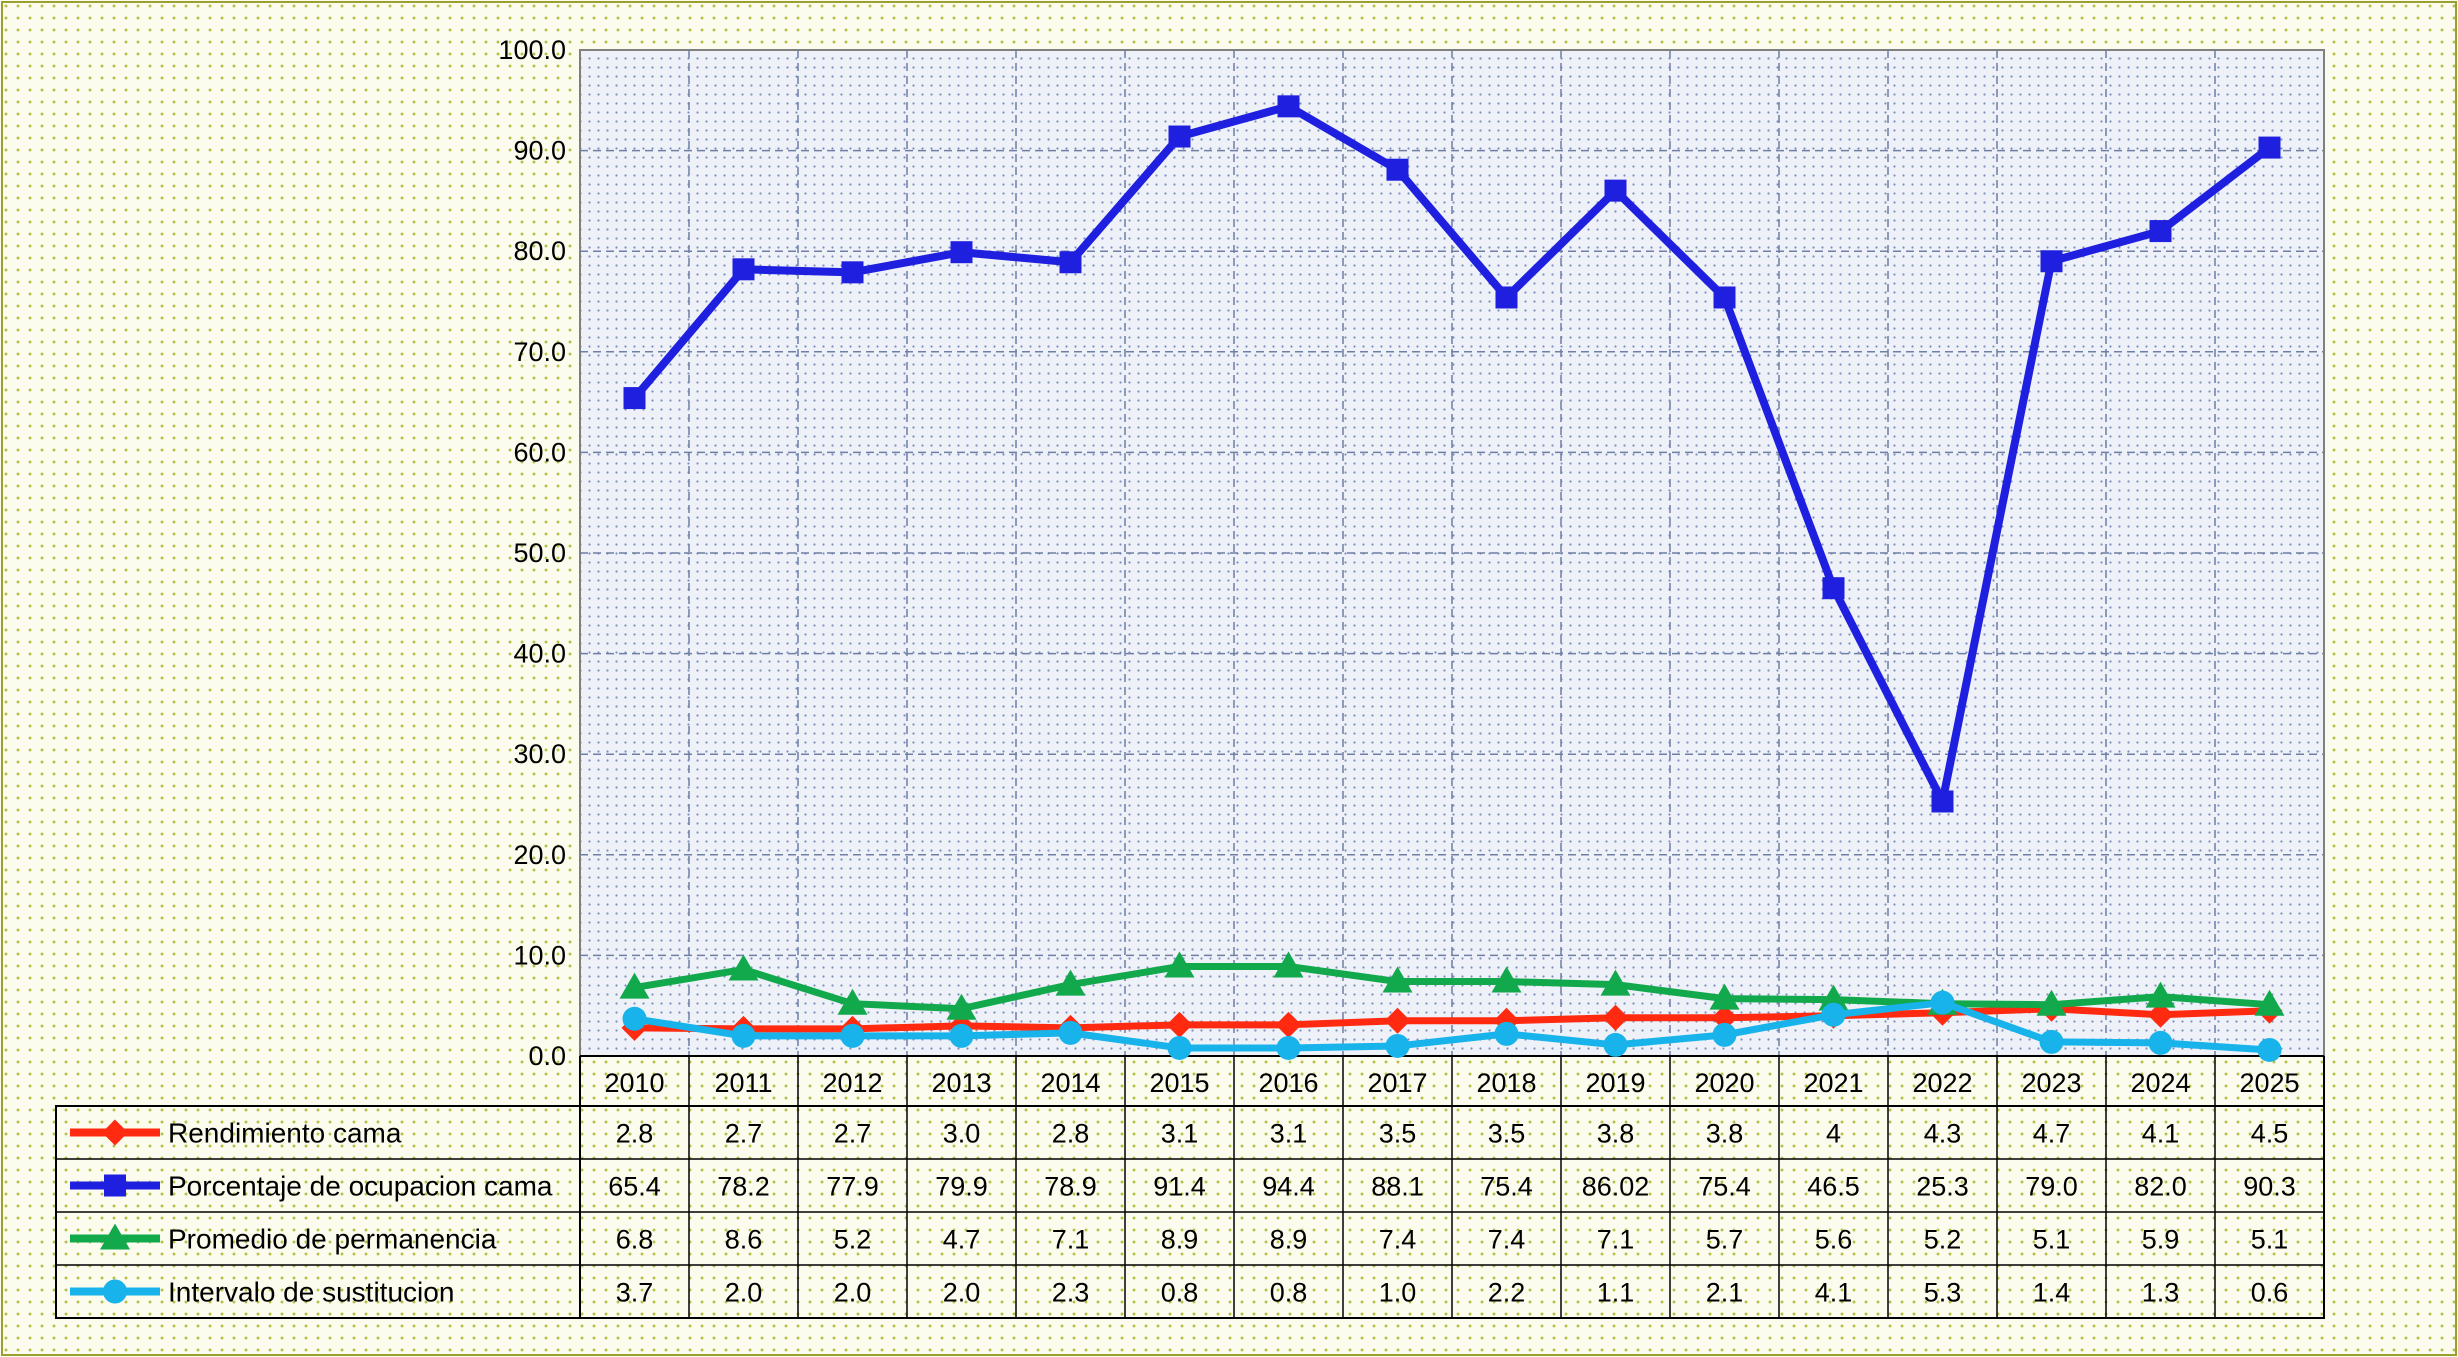 The image size is (2458, 1357). I want to click on y-tick-label: 90.0, so click(539, 151).